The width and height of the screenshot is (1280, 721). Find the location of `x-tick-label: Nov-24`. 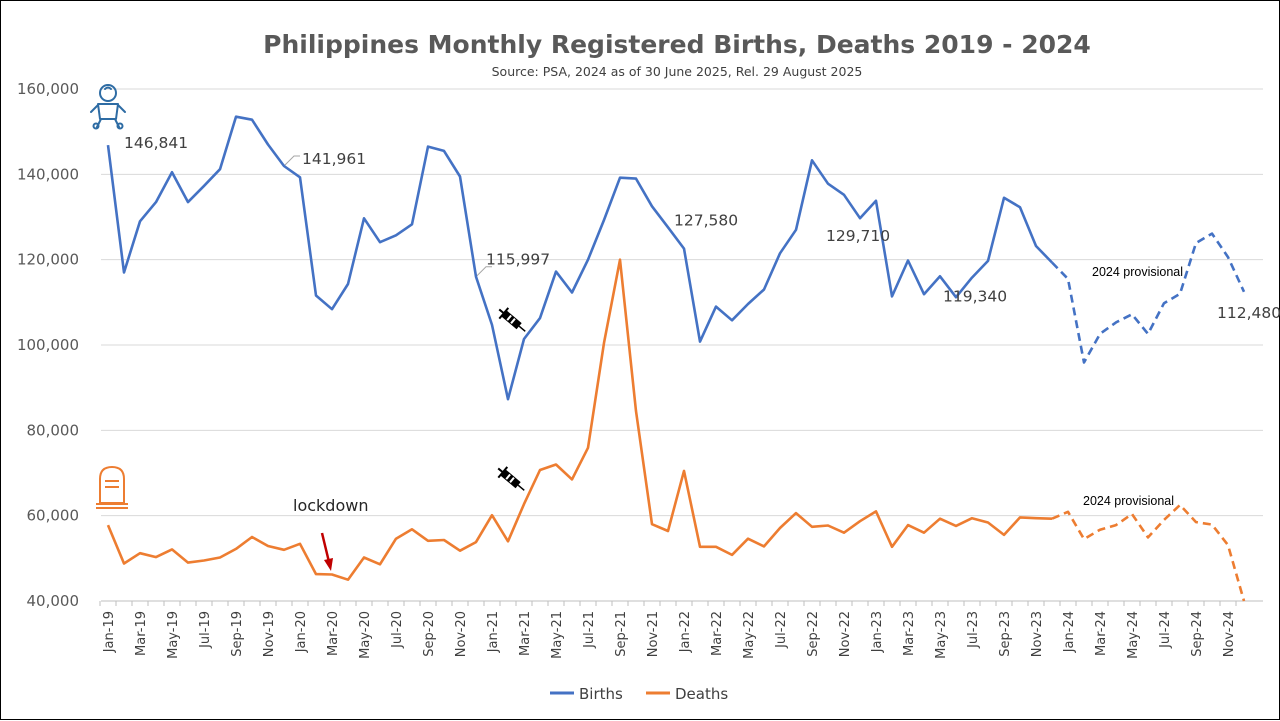

x-tick-label: Nov-24 is located at coordinates (1229, 634).